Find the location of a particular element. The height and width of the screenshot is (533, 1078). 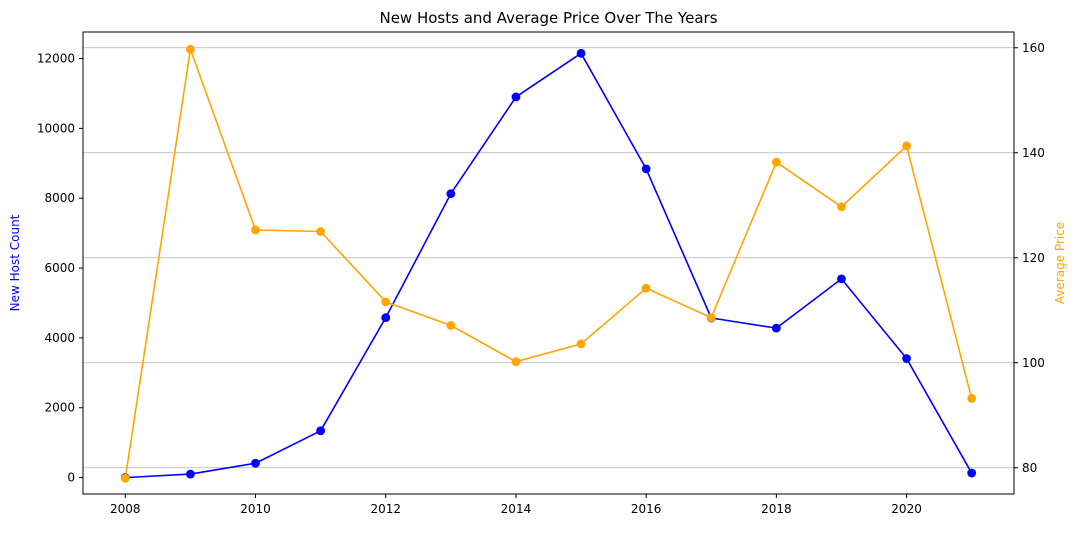

left-y-tick-label: 4000 is located at coordinates (59, 338).